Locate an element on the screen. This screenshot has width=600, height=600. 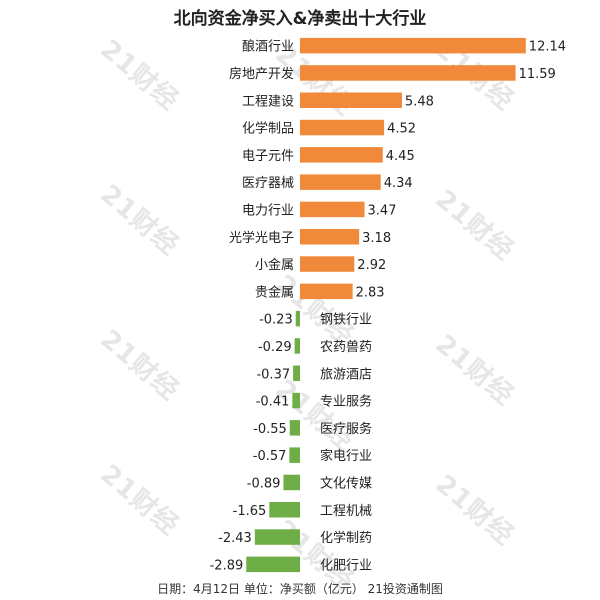
value-label: 3.18 is located at coordinates (376, 238).